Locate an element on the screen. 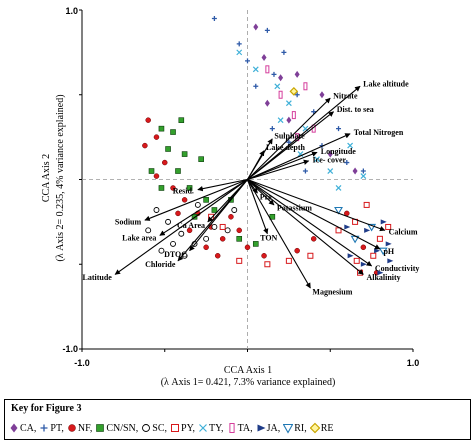  key-item-label: PY, is located at coordinates (188, 428).